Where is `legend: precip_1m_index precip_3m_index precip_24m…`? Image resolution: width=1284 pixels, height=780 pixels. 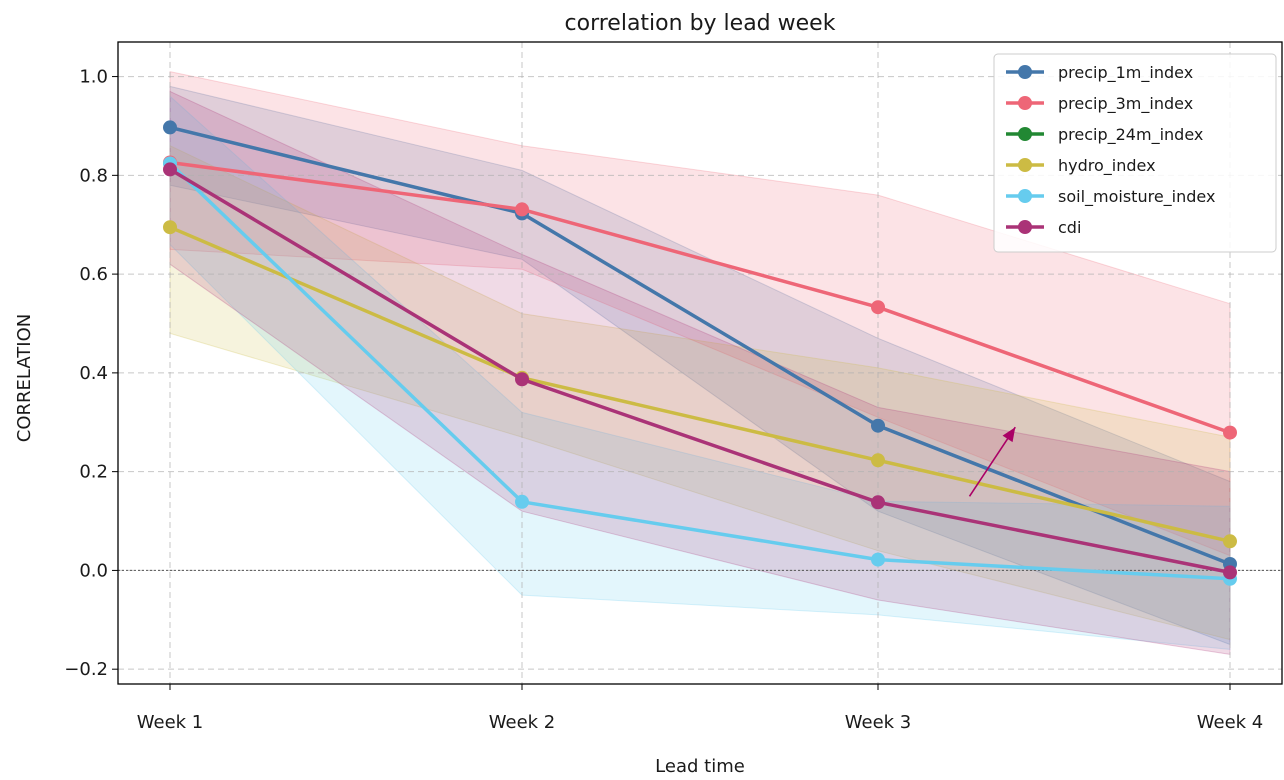 legend: precip_1m_index precip_3m_index precip_24m… is located at coordinates (1135, 153).